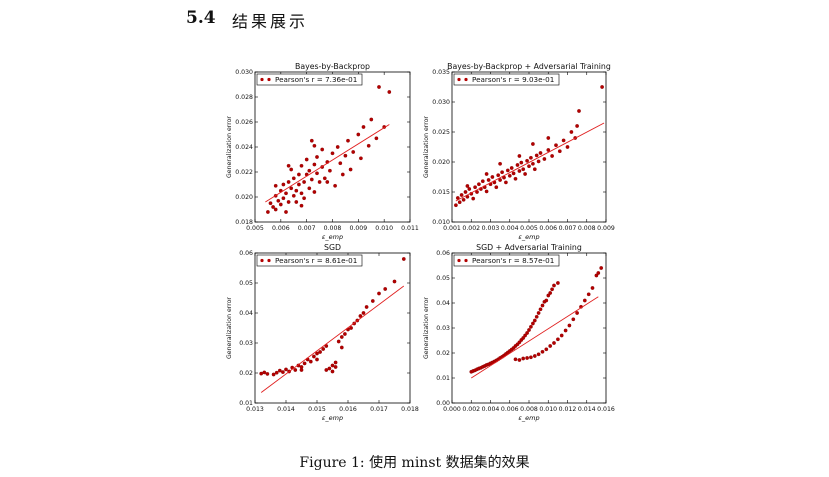  I want to click on x-tick-label: 0.010, so click(548, 409).